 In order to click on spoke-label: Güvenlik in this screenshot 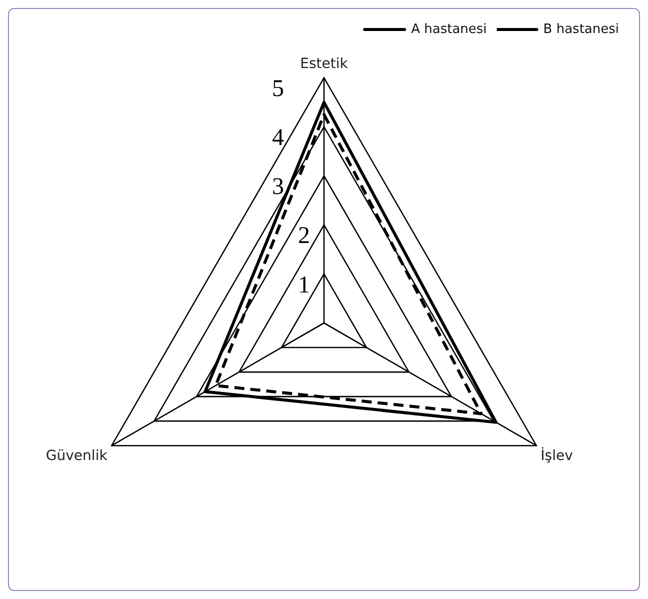, I will do `click(77, 456)`.